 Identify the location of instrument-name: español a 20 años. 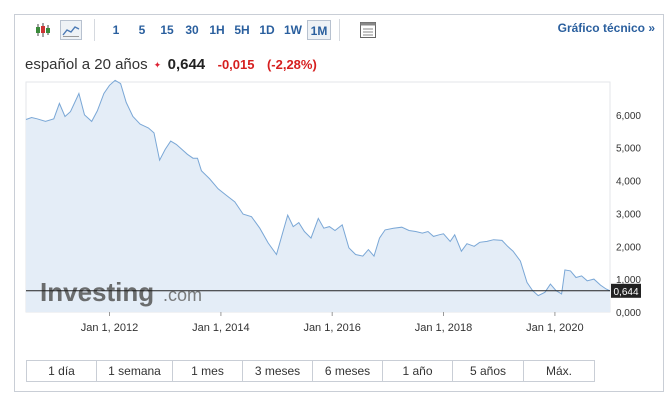
(86, 64).